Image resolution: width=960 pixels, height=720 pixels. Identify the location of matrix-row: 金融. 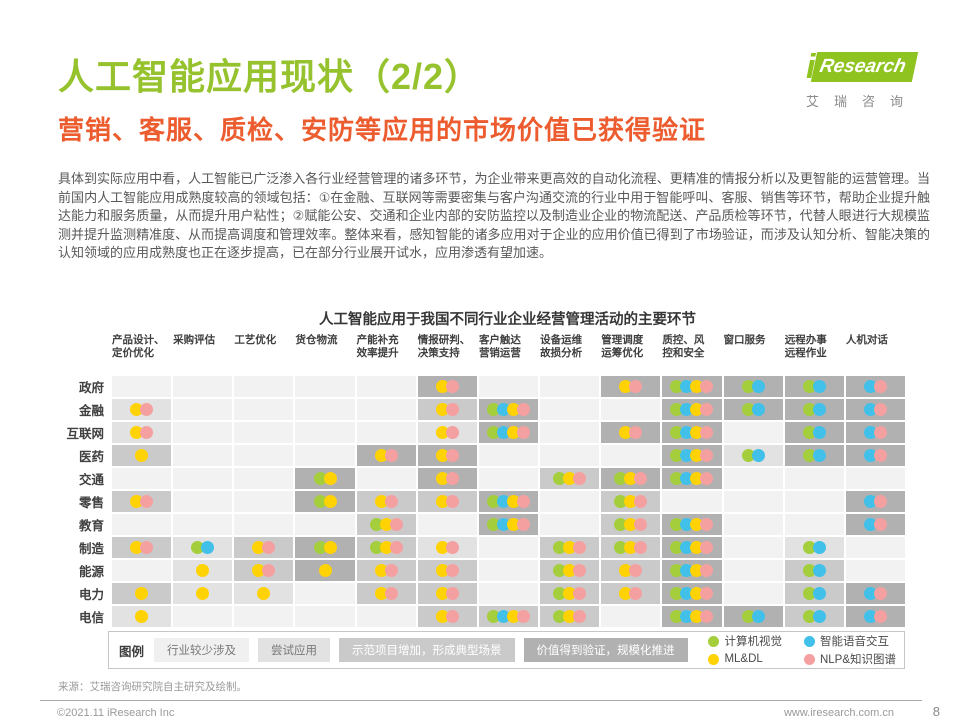
(481, 409).